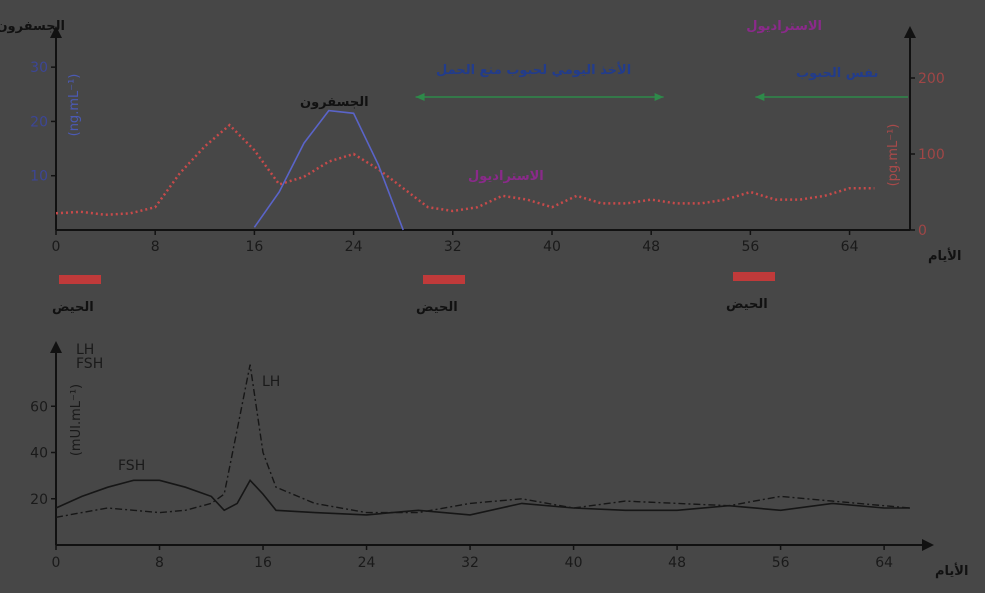 This screenshot has width=985, height=593. I want to click on bottom-y-axis-arrow, so click(56, 347).